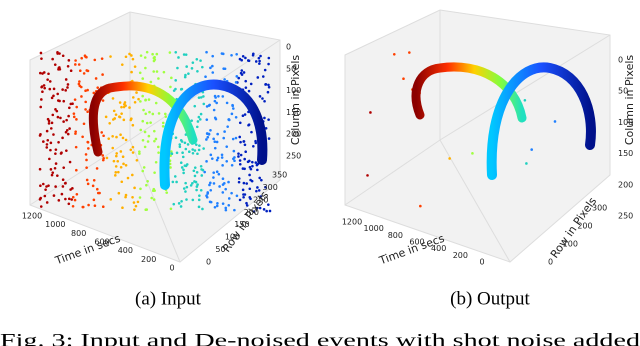 Image resolution: width=640 pixels, height=346 pixels. Describe the element at coordinates (279, 175) in the screenshot. I see `y-tick-label: 350` at that location.